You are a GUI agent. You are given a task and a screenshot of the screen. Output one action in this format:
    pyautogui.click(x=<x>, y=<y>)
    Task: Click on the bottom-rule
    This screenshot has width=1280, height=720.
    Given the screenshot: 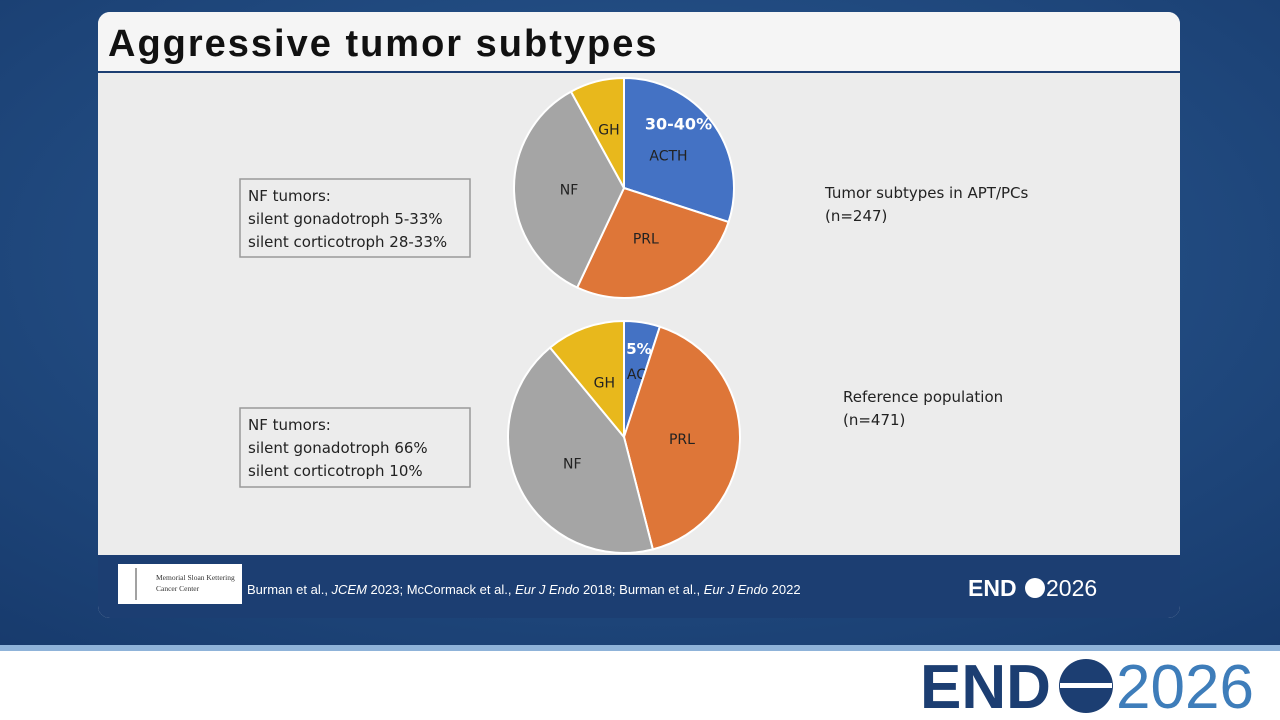 What is the action you would take?
    pyautogui.click(x=640, y=648)
    